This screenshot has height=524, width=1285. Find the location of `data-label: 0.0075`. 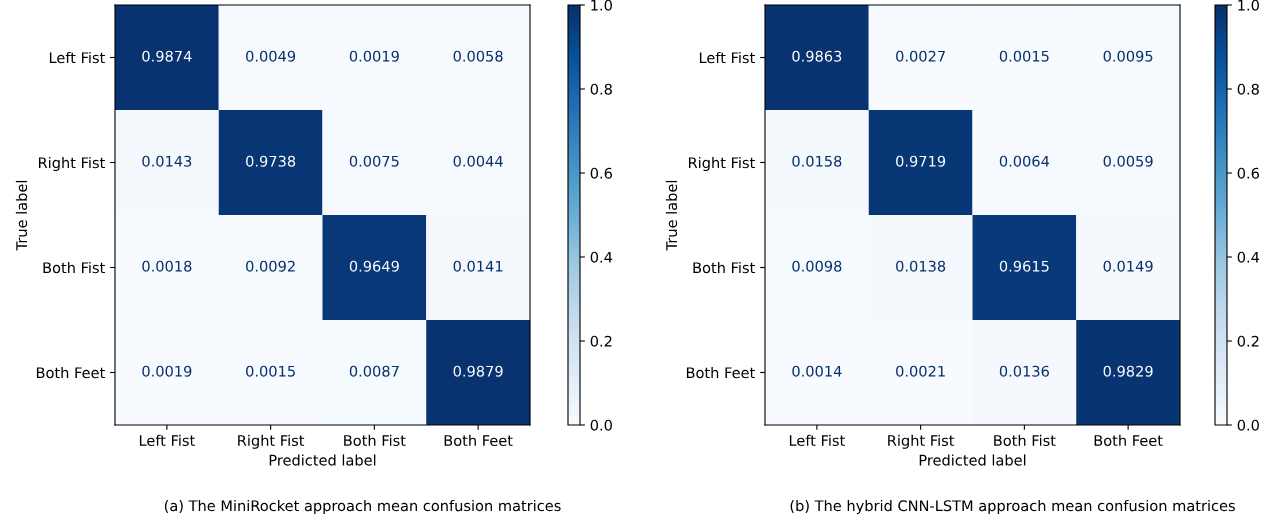

data-label: 0.0075 is located at coordinates (374, 161).